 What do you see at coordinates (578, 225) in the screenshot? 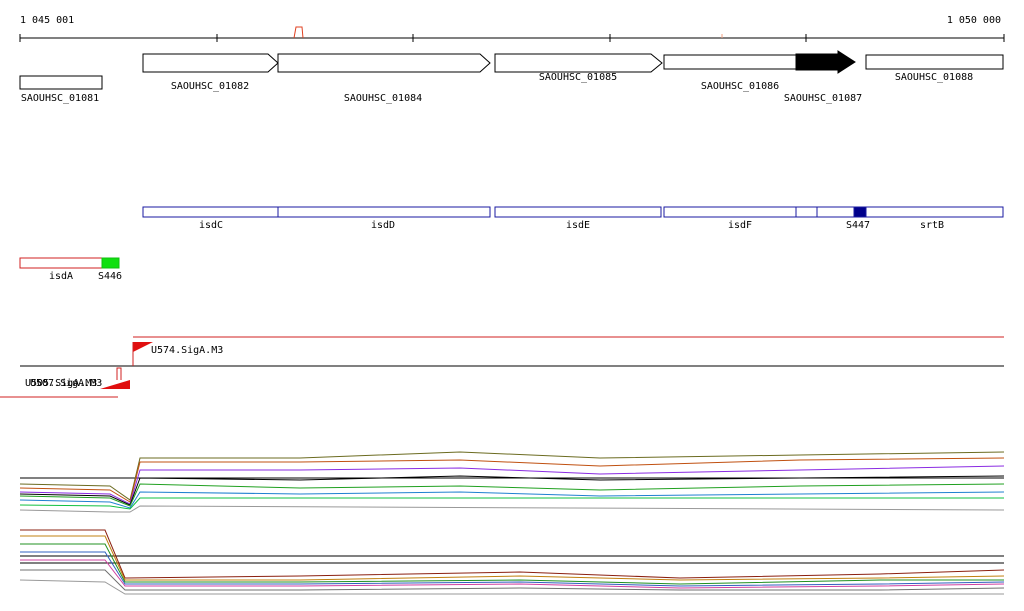
I see `feature-label: isdE` at bounding box center [578, 225].